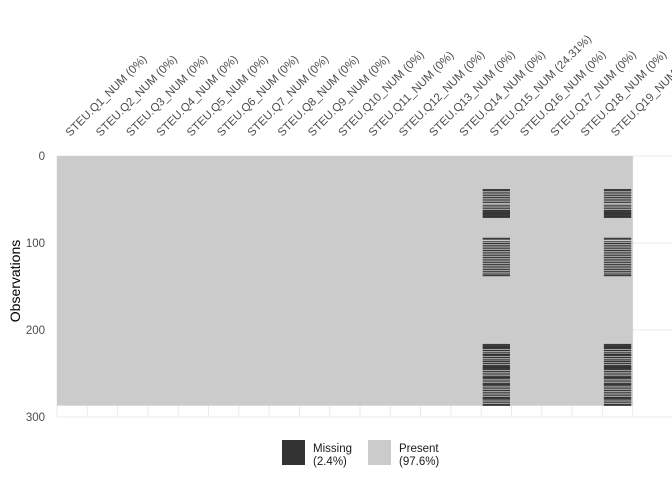 The width and height of the screenshot is (672, 480). What do you see at coordinates (35, 331) in the screenshot?
I see `y-tick-label: 200` at bounding box center [35, 331].